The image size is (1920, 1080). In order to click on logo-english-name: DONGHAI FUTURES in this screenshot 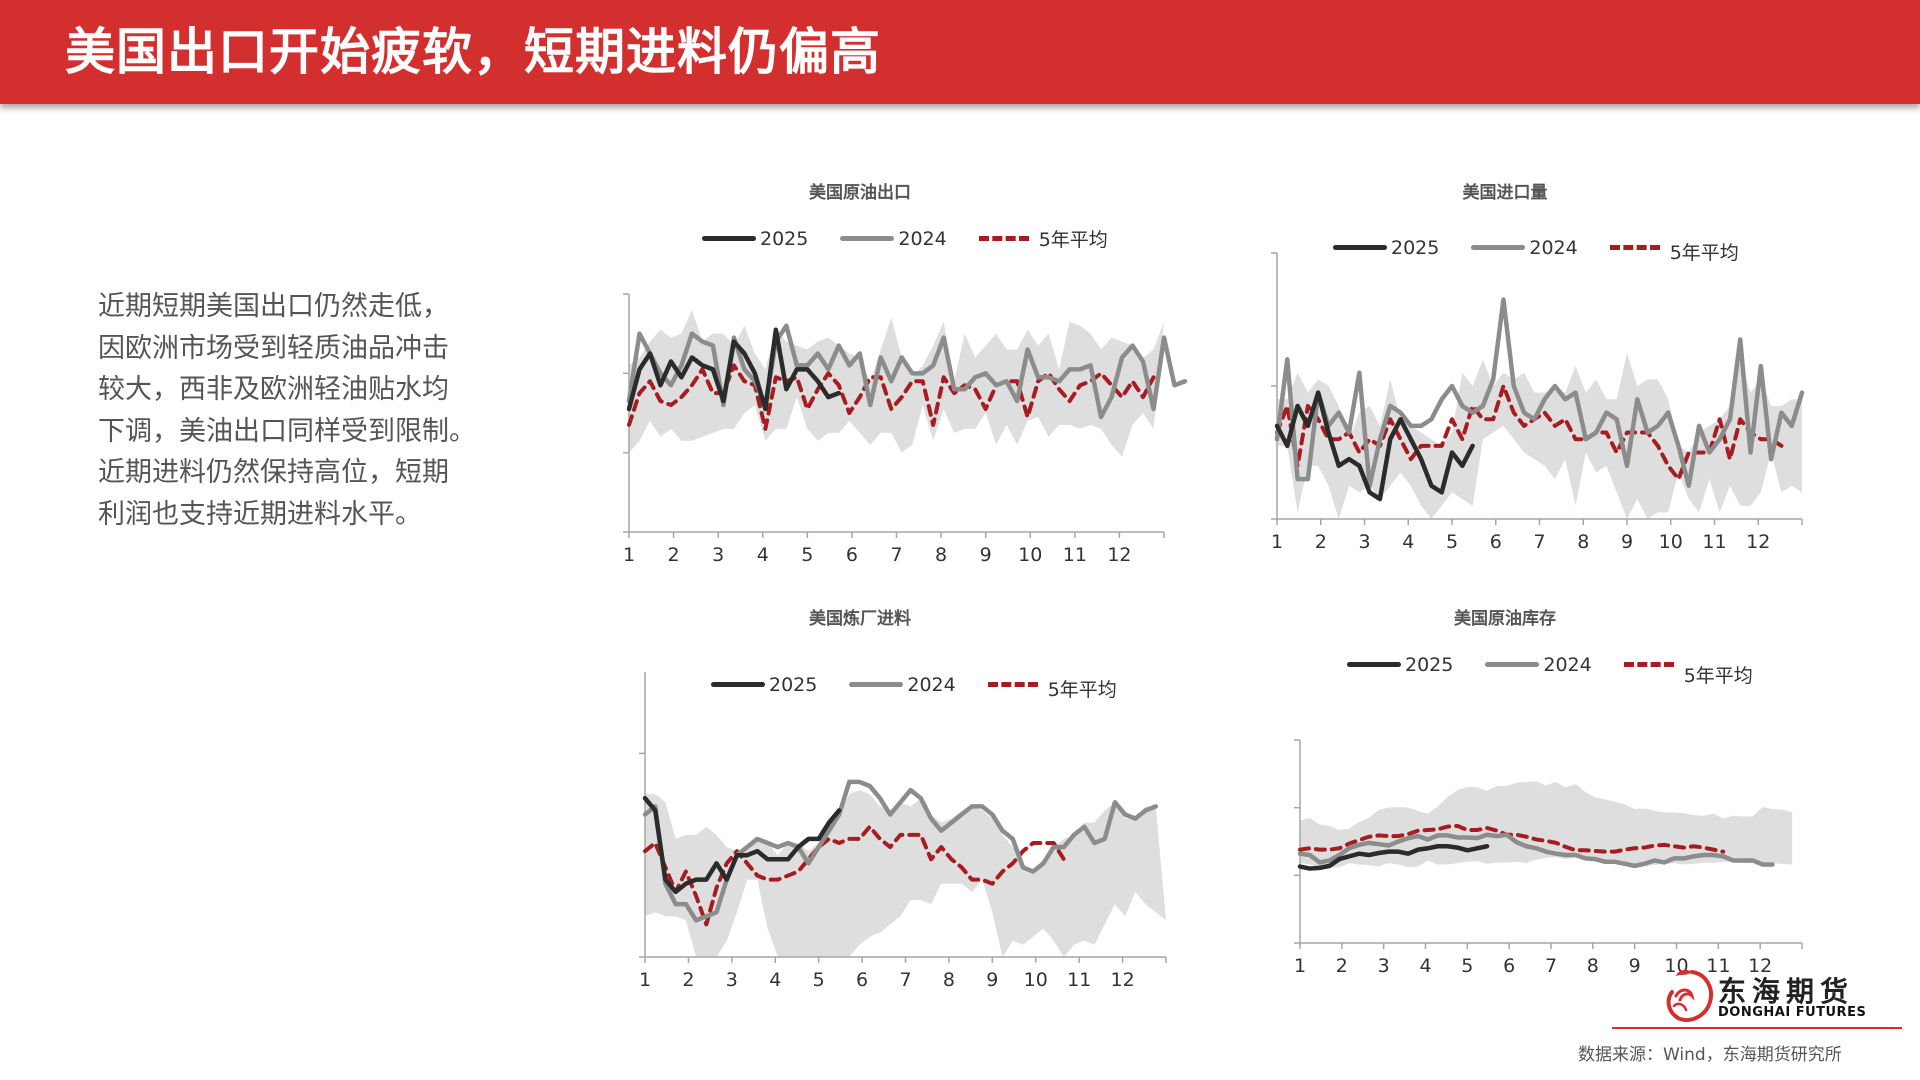, I will do `click(1792, 1012)`.